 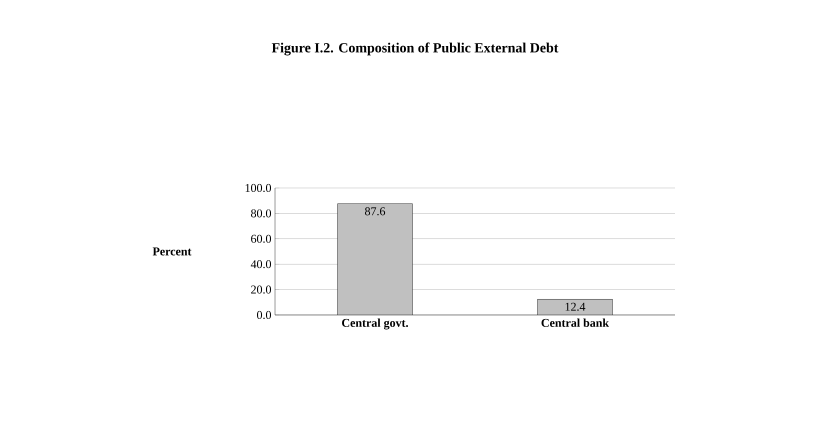 What do you see at coordinates (375, 211) in the screenshot?
I see `data-label: 87.6` at bounding box center [375, 211].